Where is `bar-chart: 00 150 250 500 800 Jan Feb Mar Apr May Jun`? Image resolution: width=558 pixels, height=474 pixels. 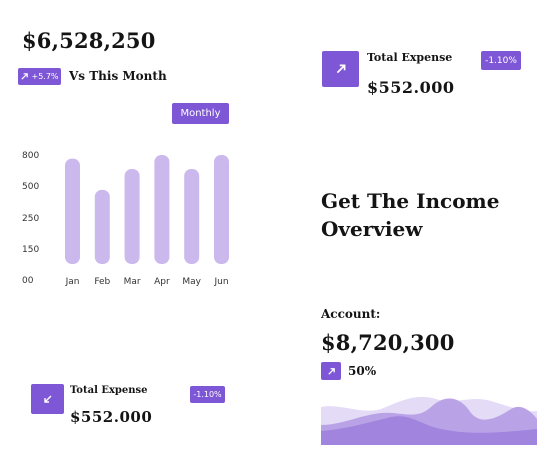 bar-chart: 00 150 250 500 800 Jan Feb Mar Apr May Jun is located at coordinates (125, 219).